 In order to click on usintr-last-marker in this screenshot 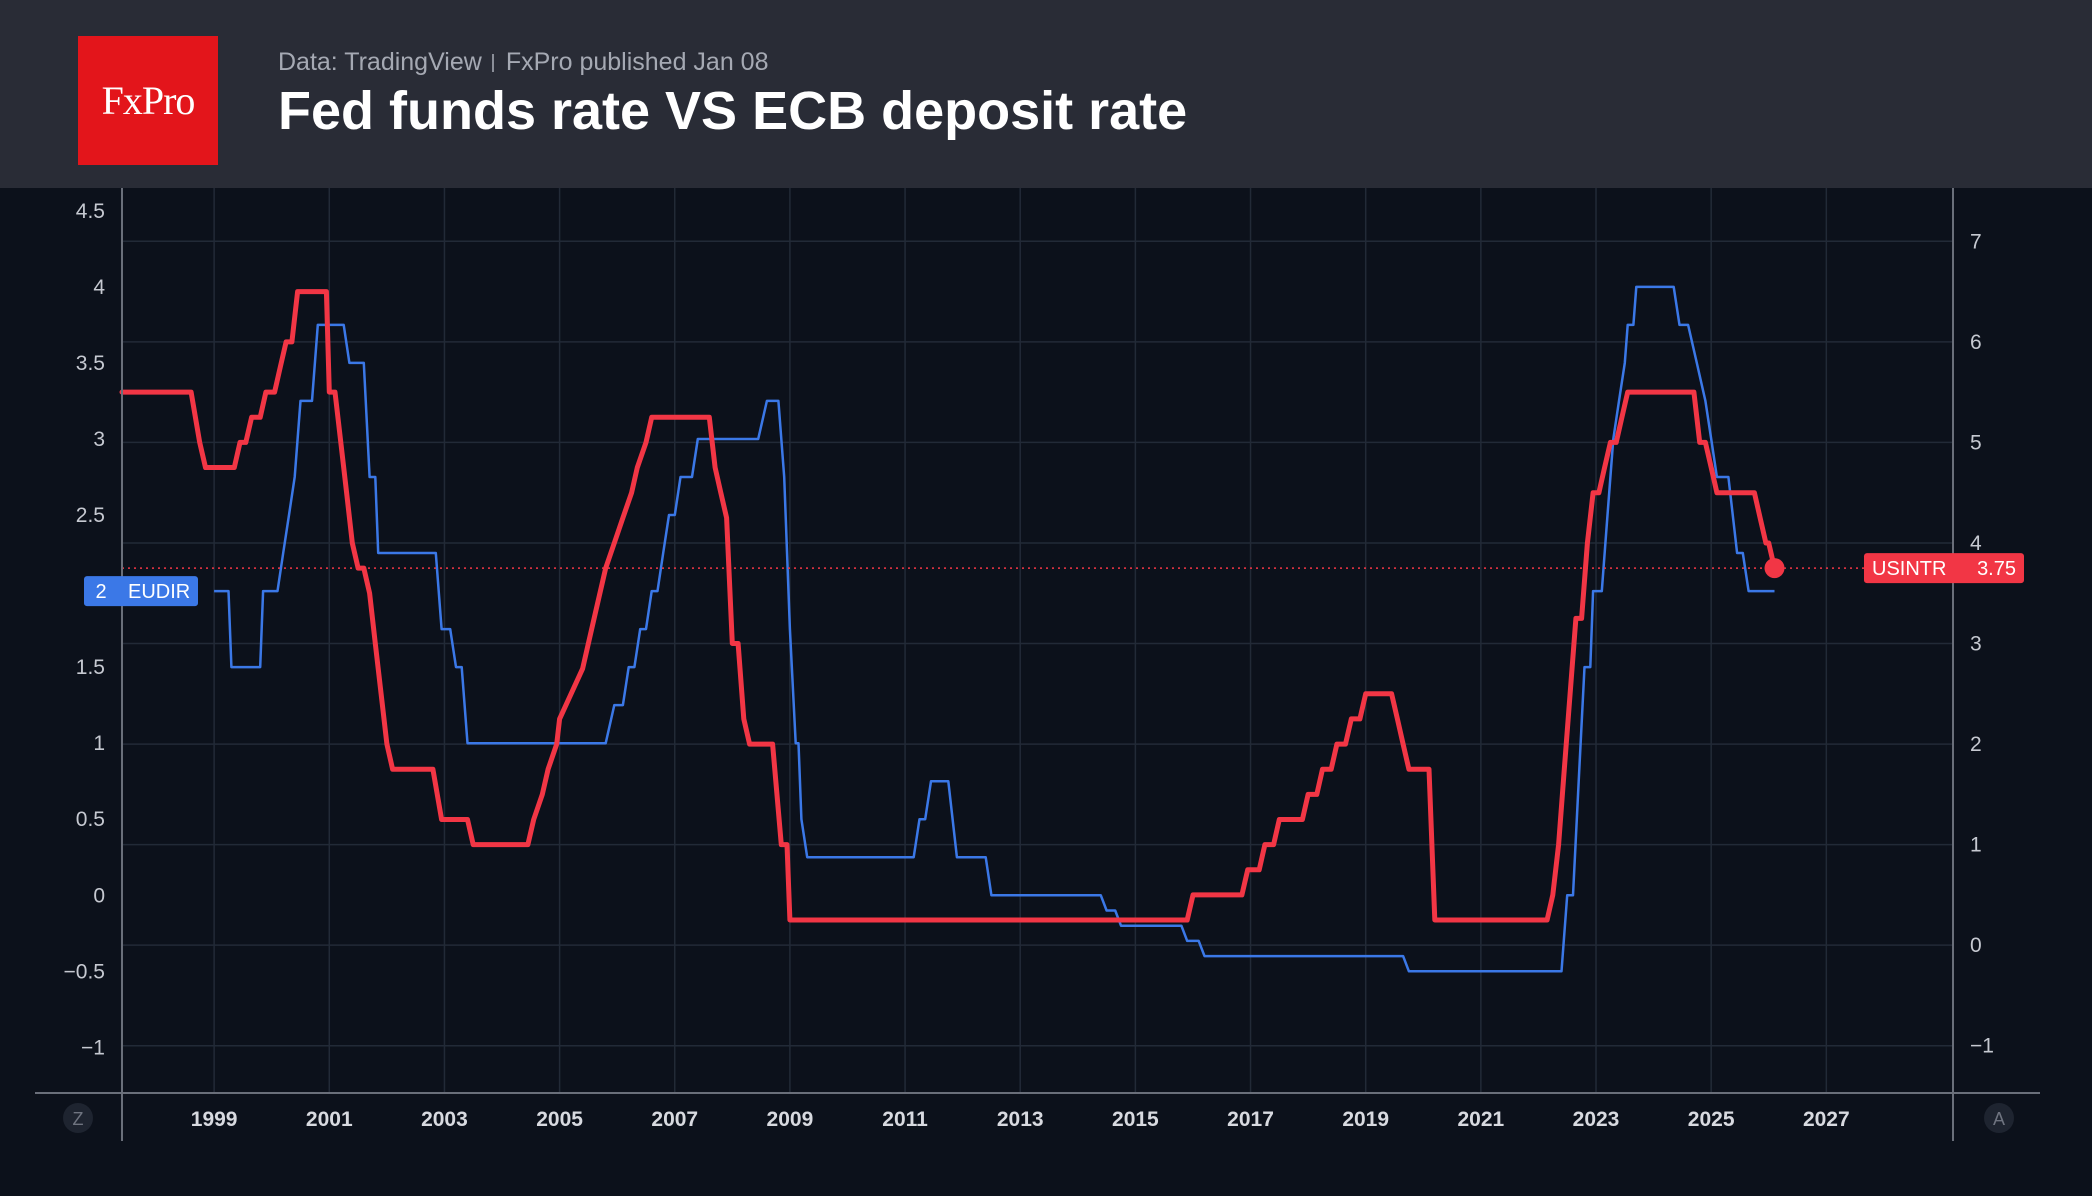, I will do `click(1774, 568)`.